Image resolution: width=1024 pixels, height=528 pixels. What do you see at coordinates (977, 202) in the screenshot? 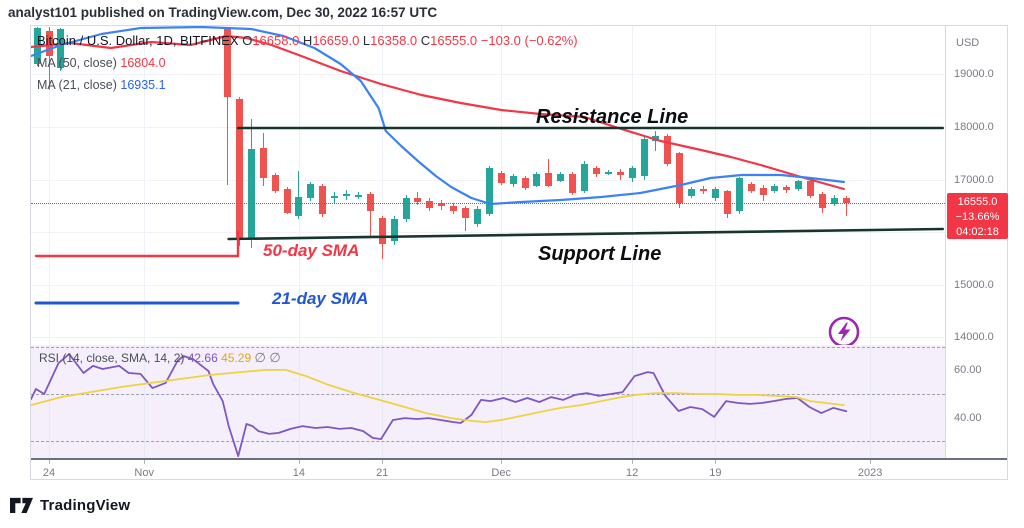
I see `tag-price: 16555.0` at bounding box center [977, 202].